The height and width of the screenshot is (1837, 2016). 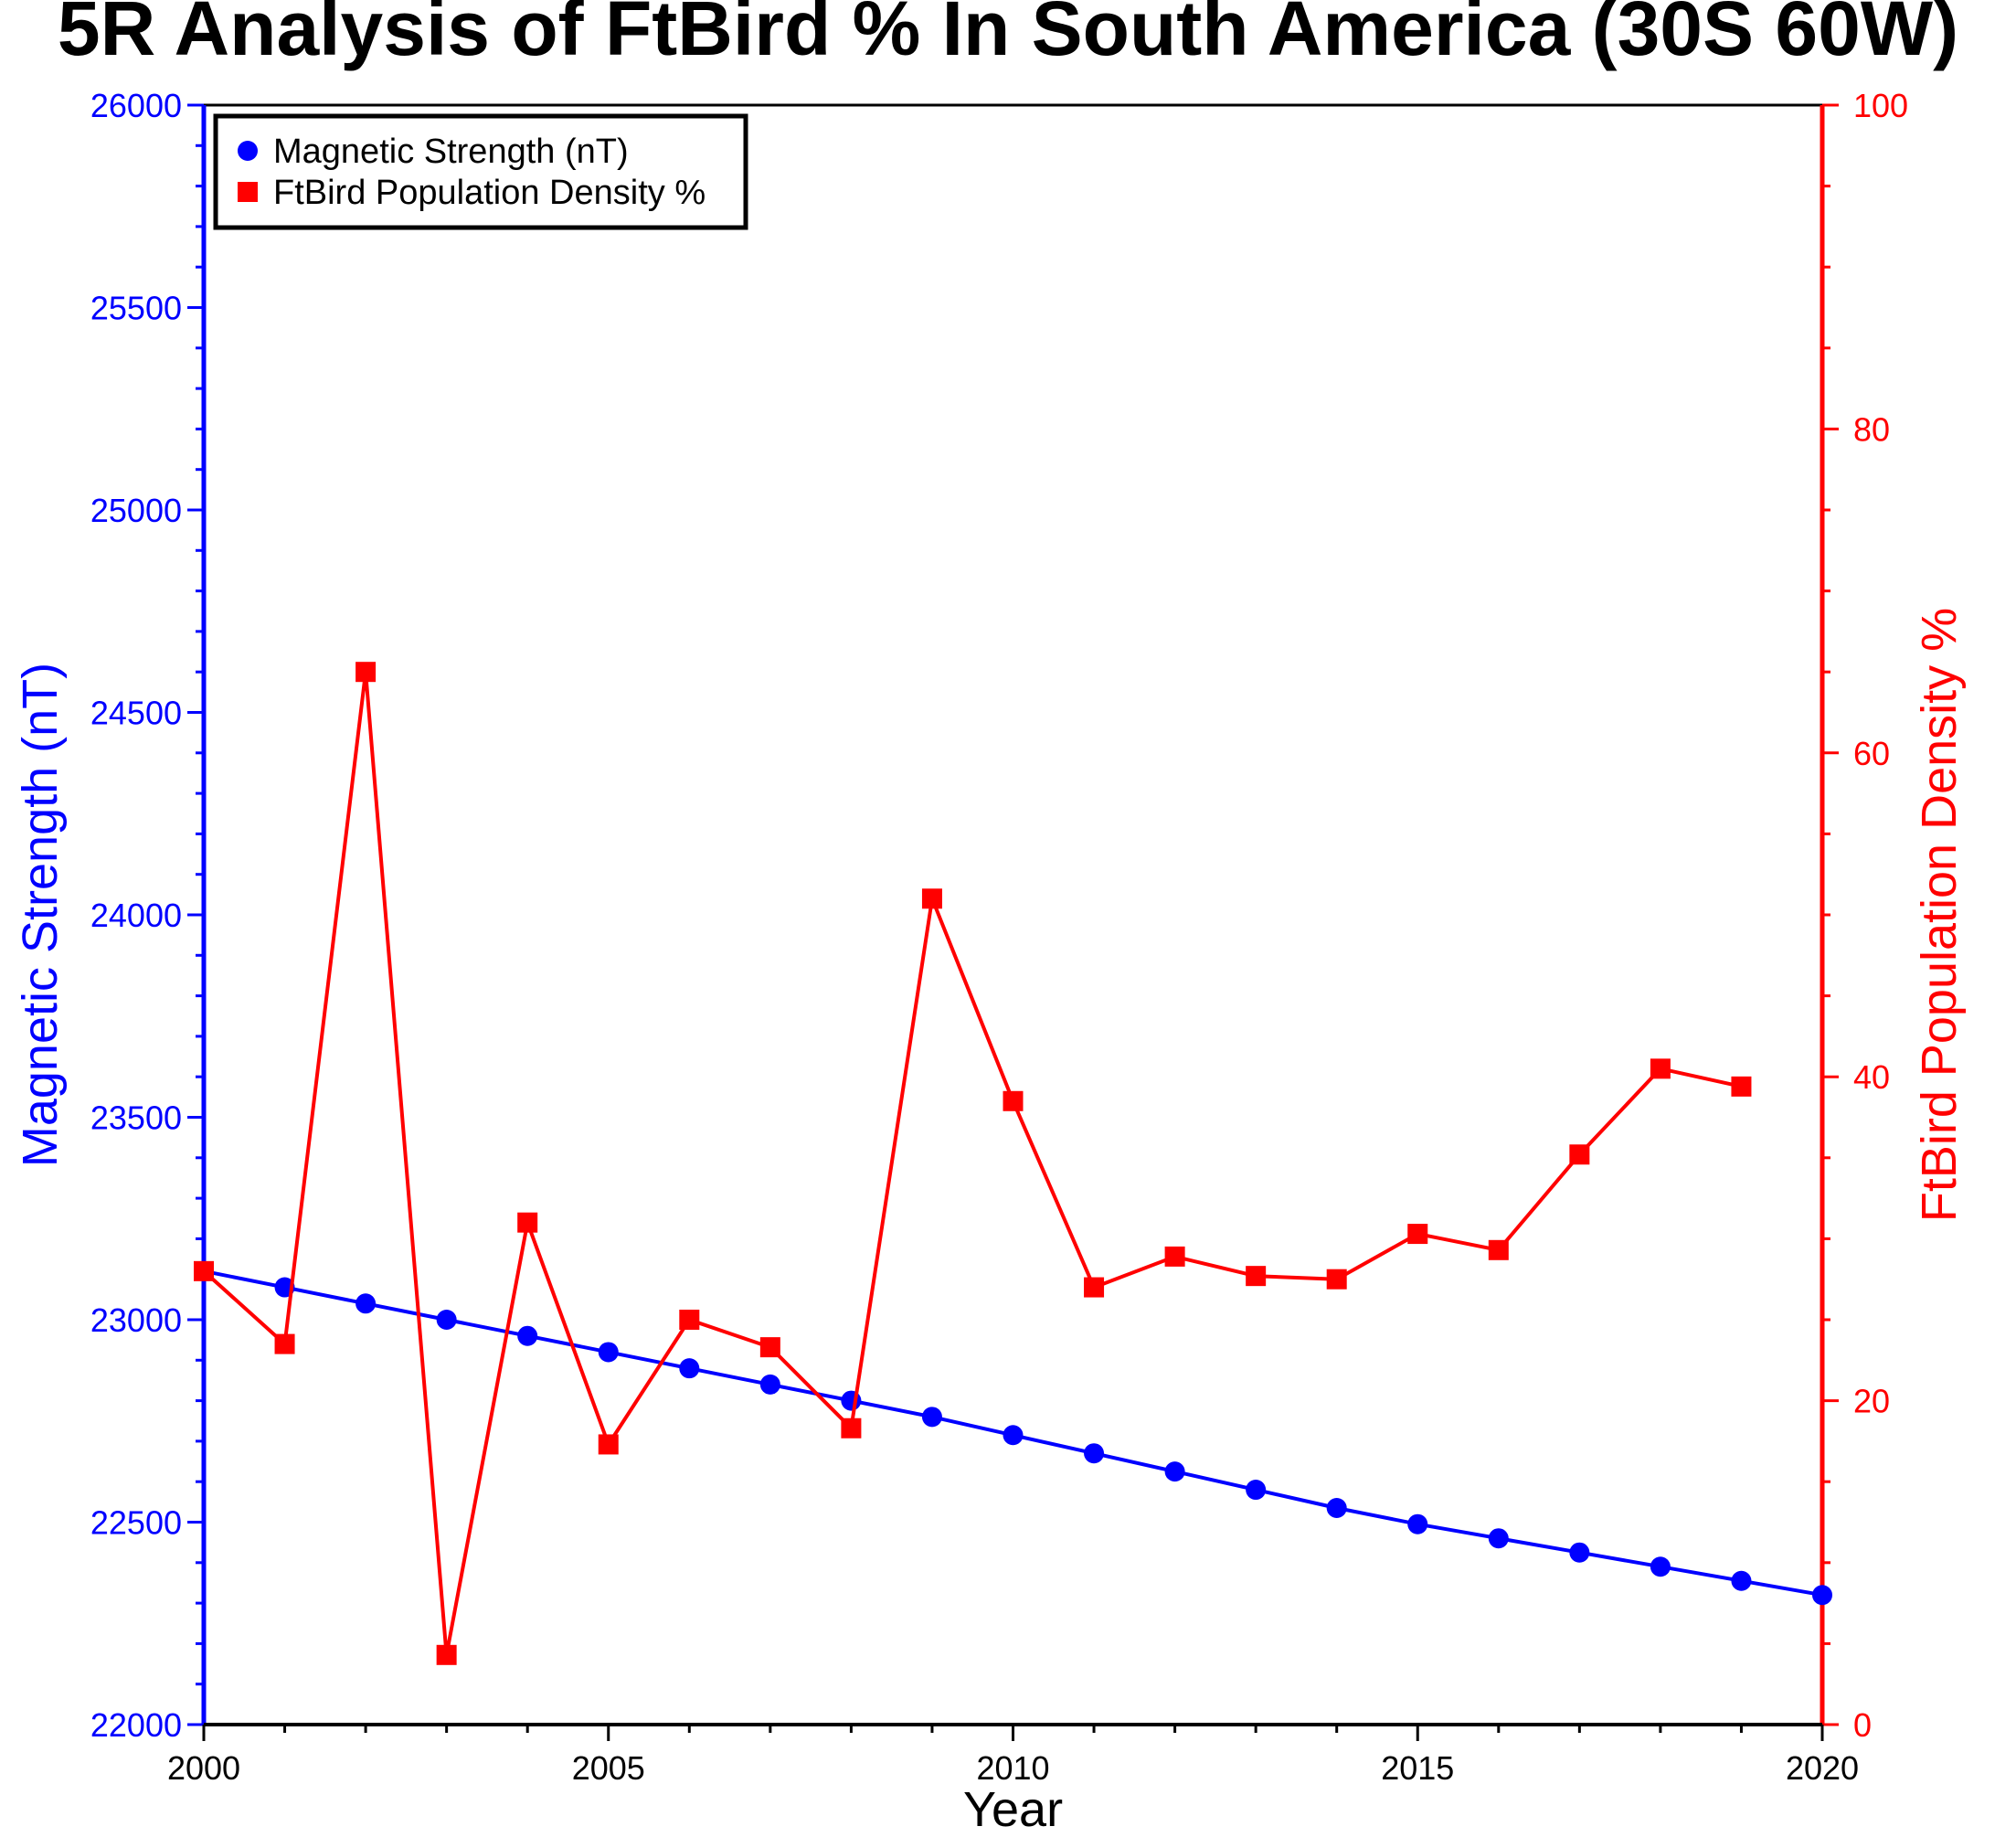 I want to click on x-axis: 2000 2005 2010 2015 2020, so click(x=1013, y=1755).